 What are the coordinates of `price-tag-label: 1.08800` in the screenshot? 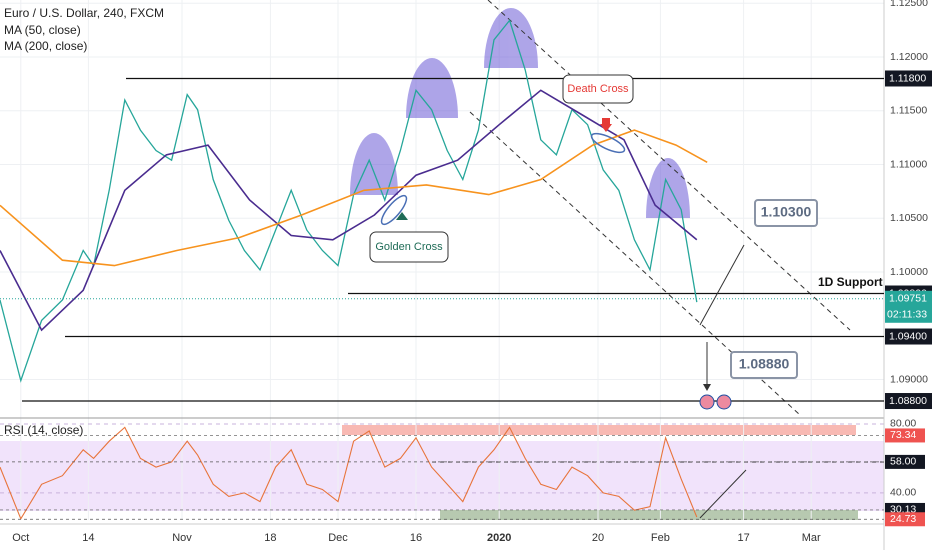 It's located at (908, 401).